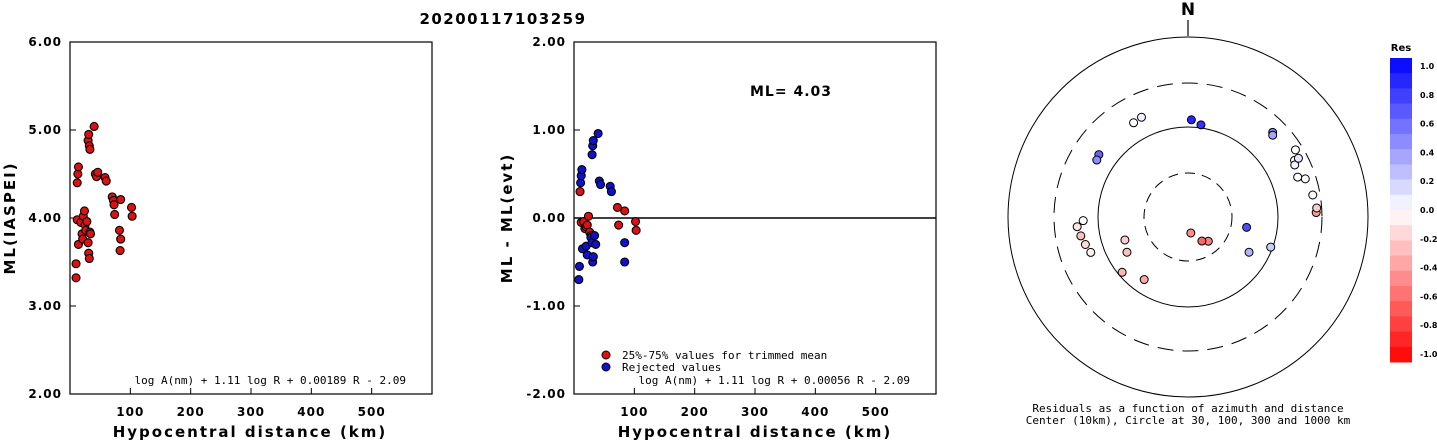 This screenshot has width=1437, height=441. Describe the element at coordinates (607, 206) in the screenshot. I see `residual-points` at that location.